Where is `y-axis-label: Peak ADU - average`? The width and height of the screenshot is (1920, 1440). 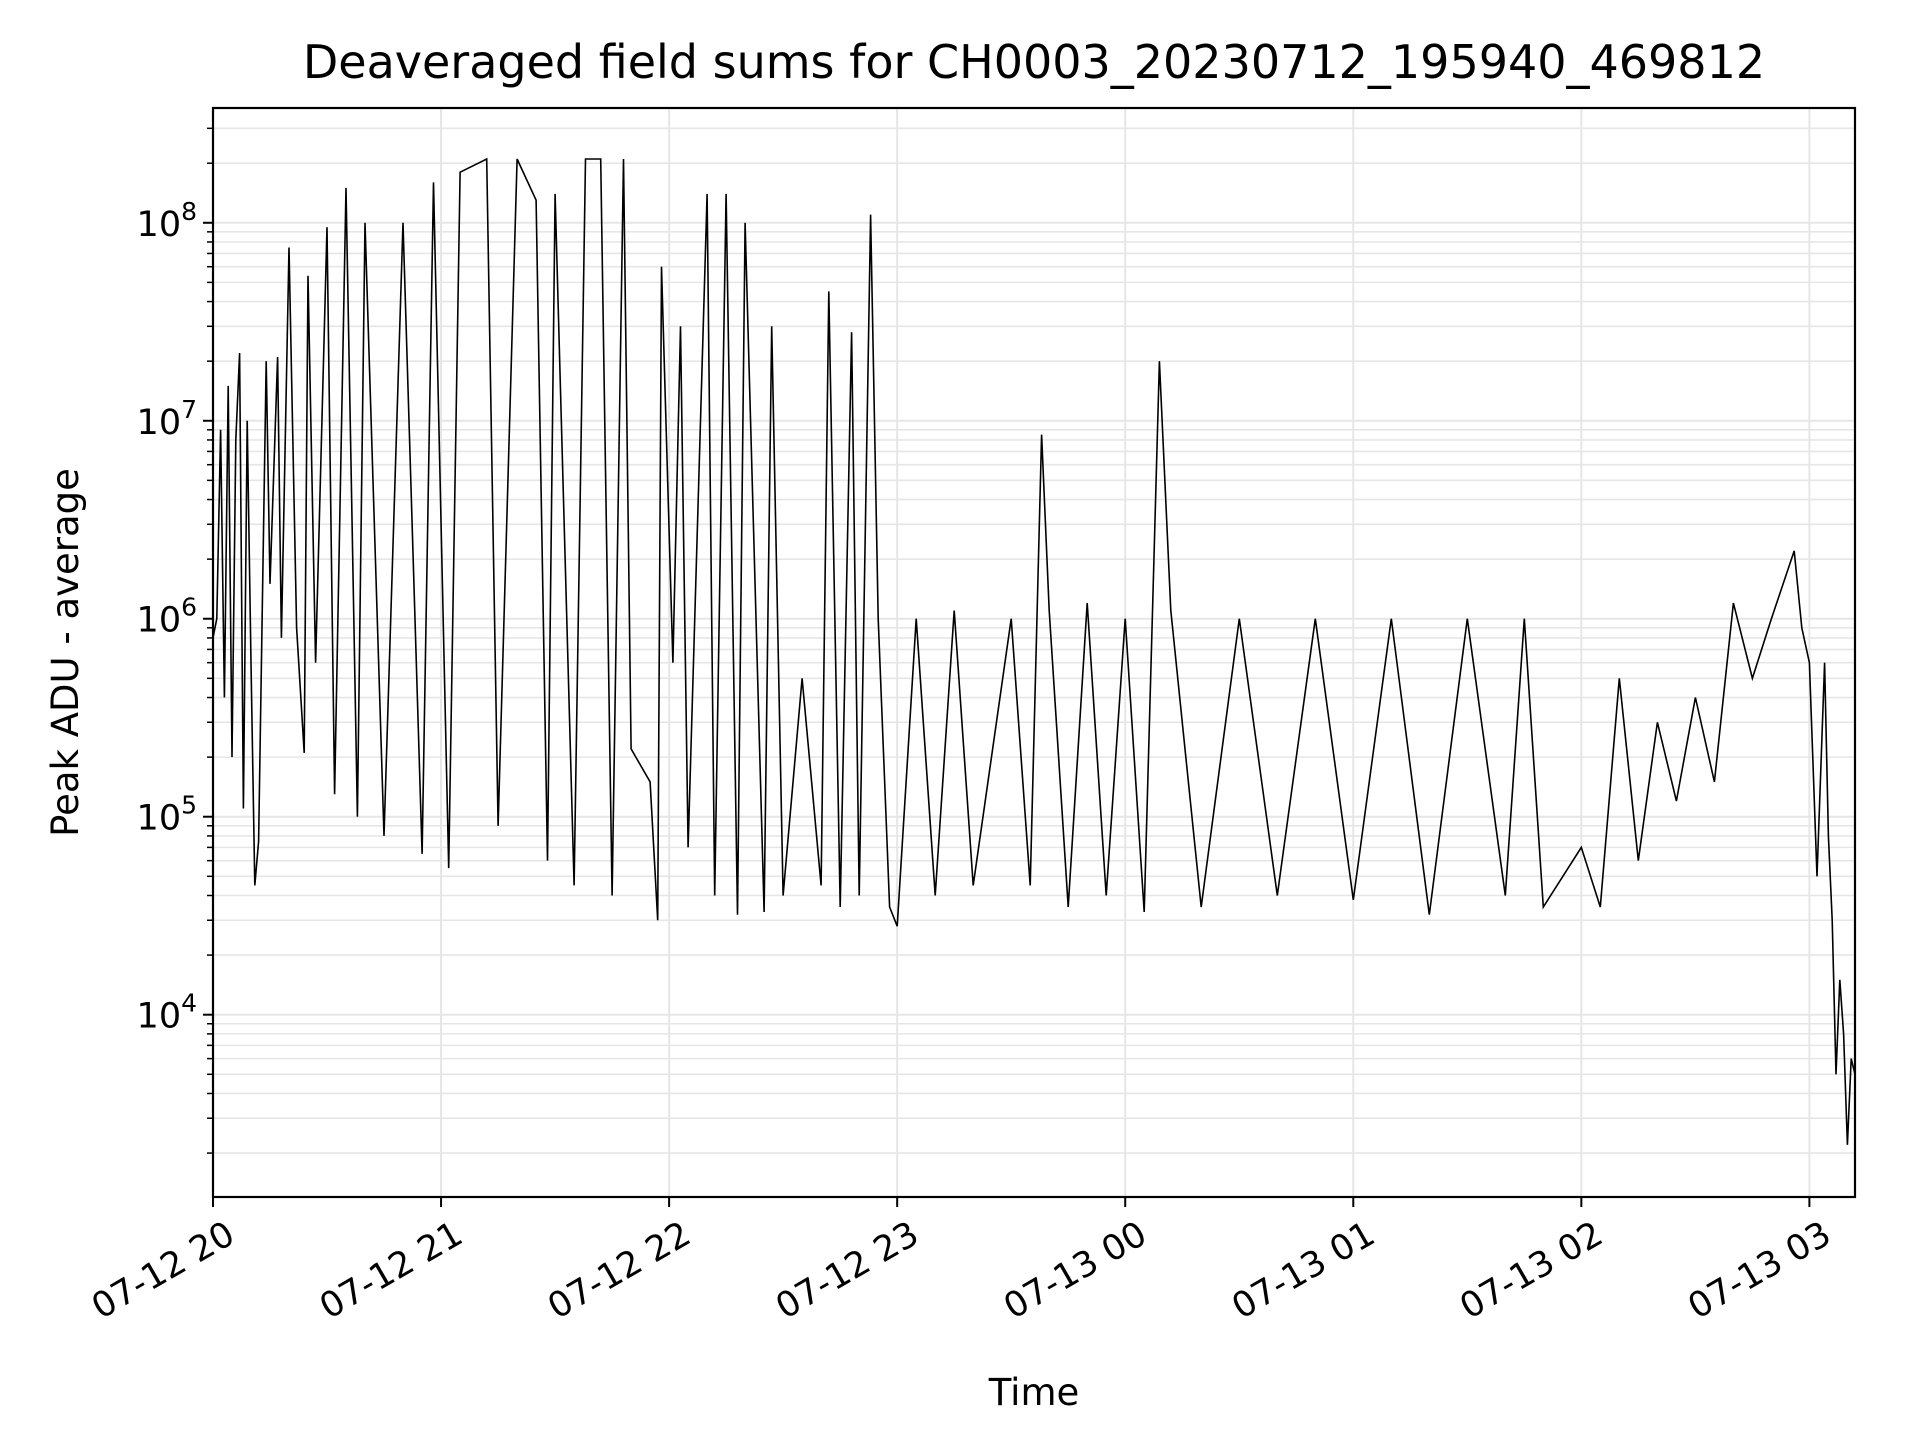
y-axis-label: Peak ADU - average is located at coordinates (65, 652).